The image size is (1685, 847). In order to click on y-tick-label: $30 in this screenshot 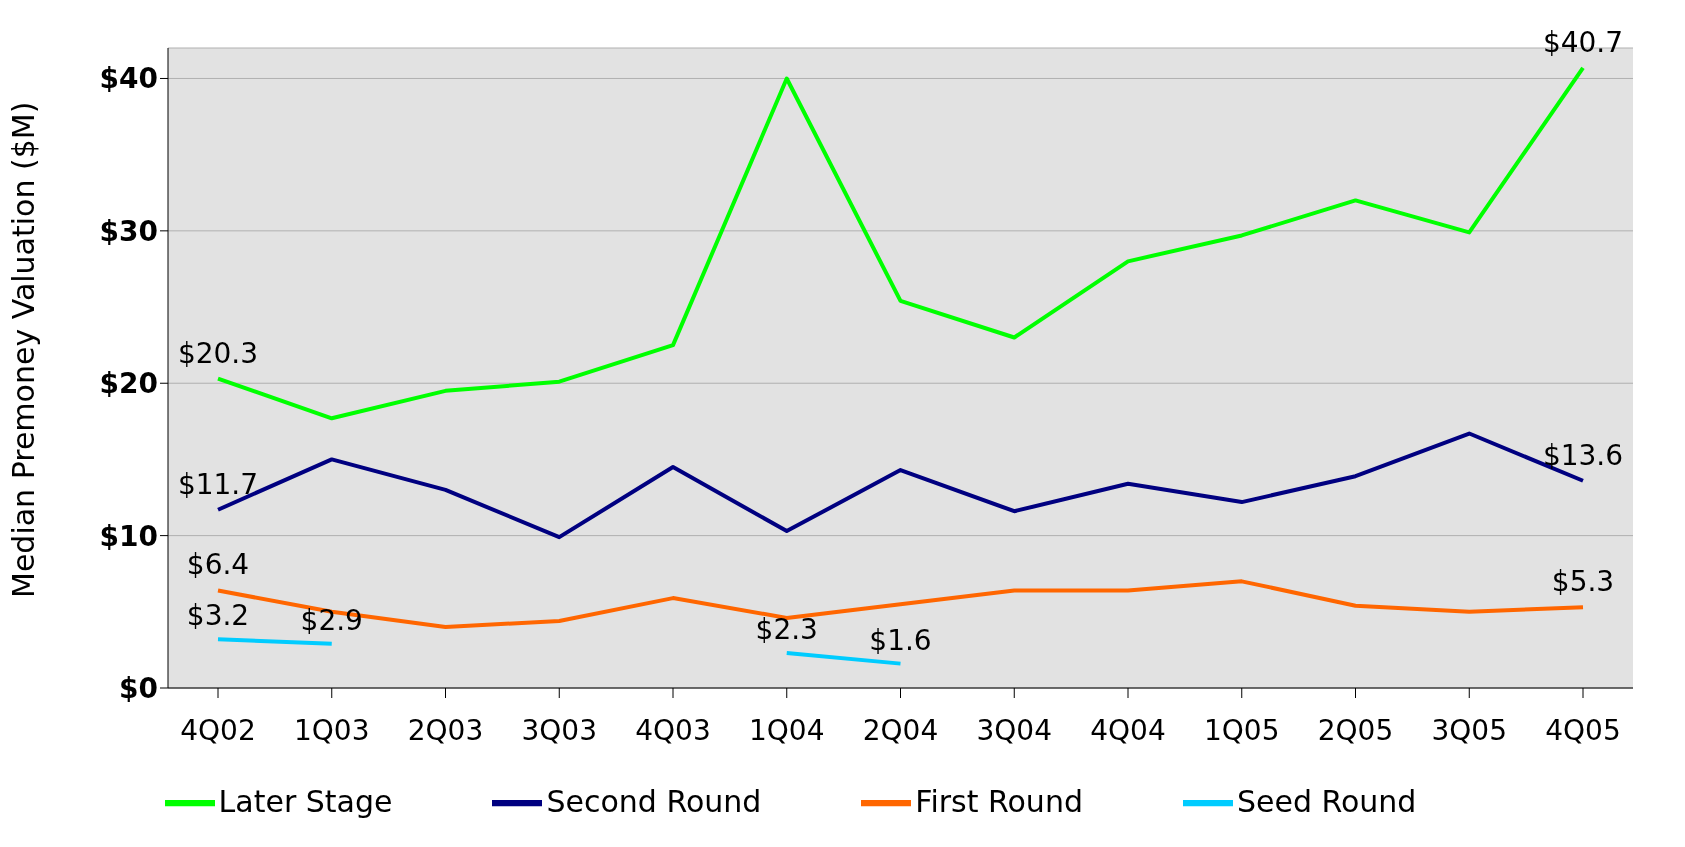, I will do `click(128, 231)`.